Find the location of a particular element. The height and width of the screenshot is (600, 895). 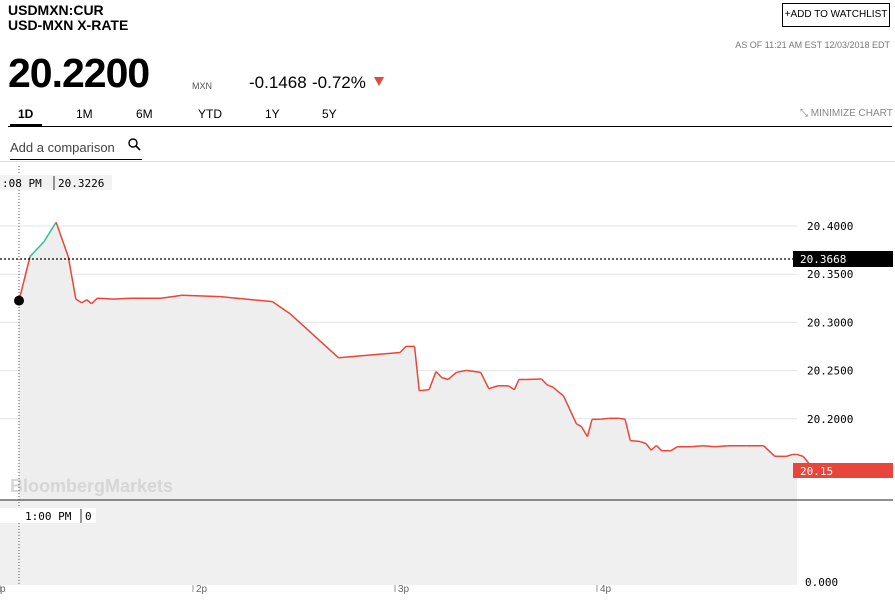

down-arrow-icon is located at coordinates (379, 81).